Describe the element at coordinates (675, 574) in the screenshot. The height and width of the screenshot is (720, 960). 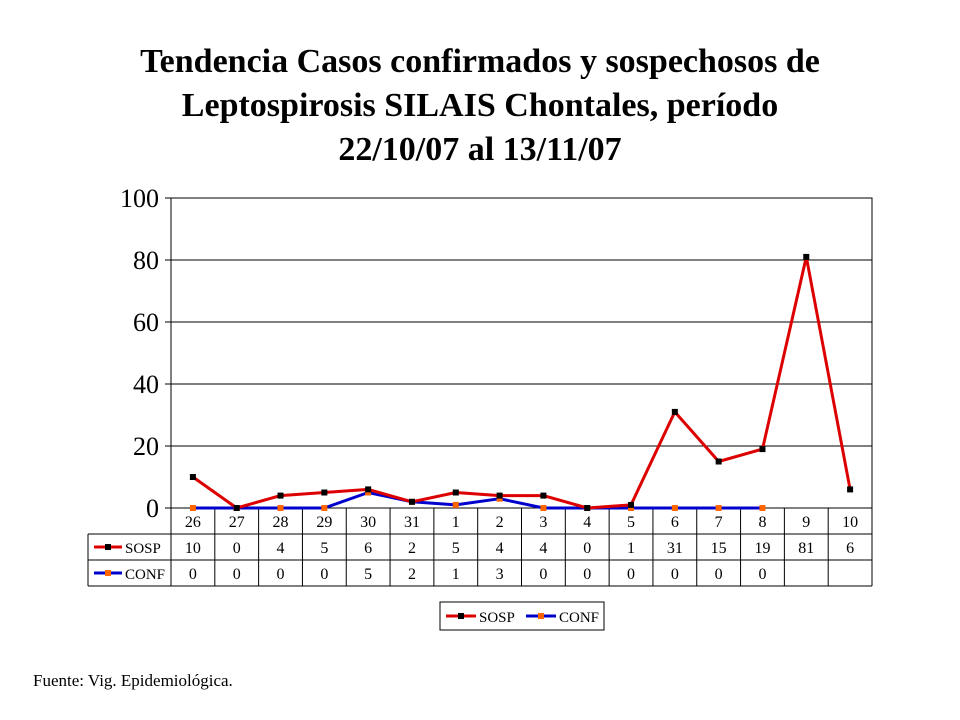
I see `table-cell-conf-11: 0` at that location.